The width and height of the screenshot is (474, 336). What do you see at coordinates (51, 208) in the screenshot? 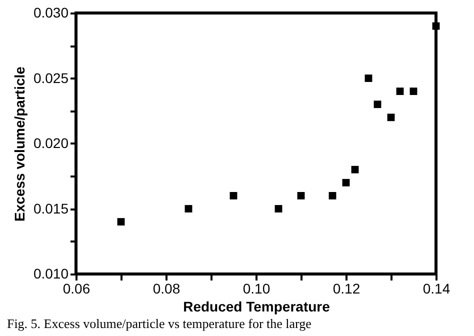
I see `y-tick-label: 0.015` at bounding box center [51, 208].